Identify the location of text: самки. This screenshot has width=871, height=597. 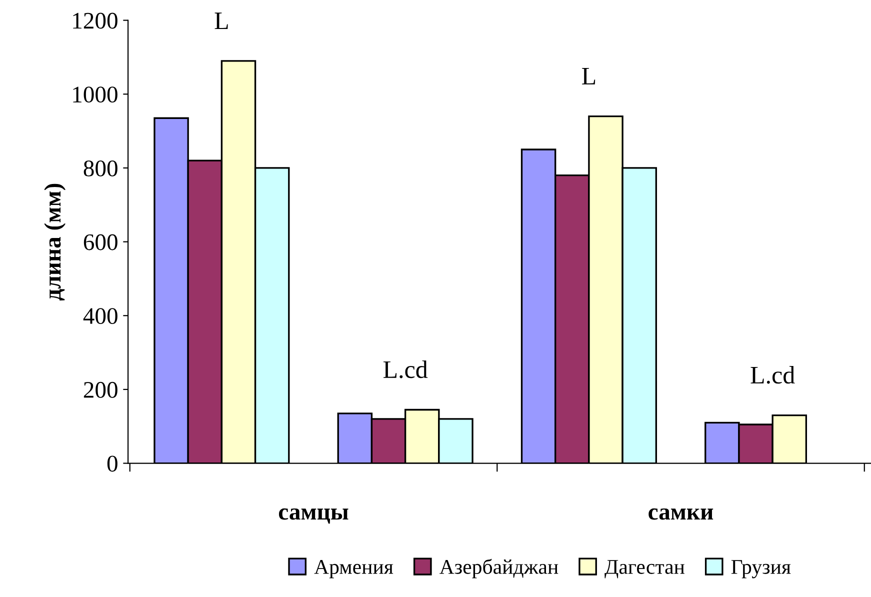
(681, 514).